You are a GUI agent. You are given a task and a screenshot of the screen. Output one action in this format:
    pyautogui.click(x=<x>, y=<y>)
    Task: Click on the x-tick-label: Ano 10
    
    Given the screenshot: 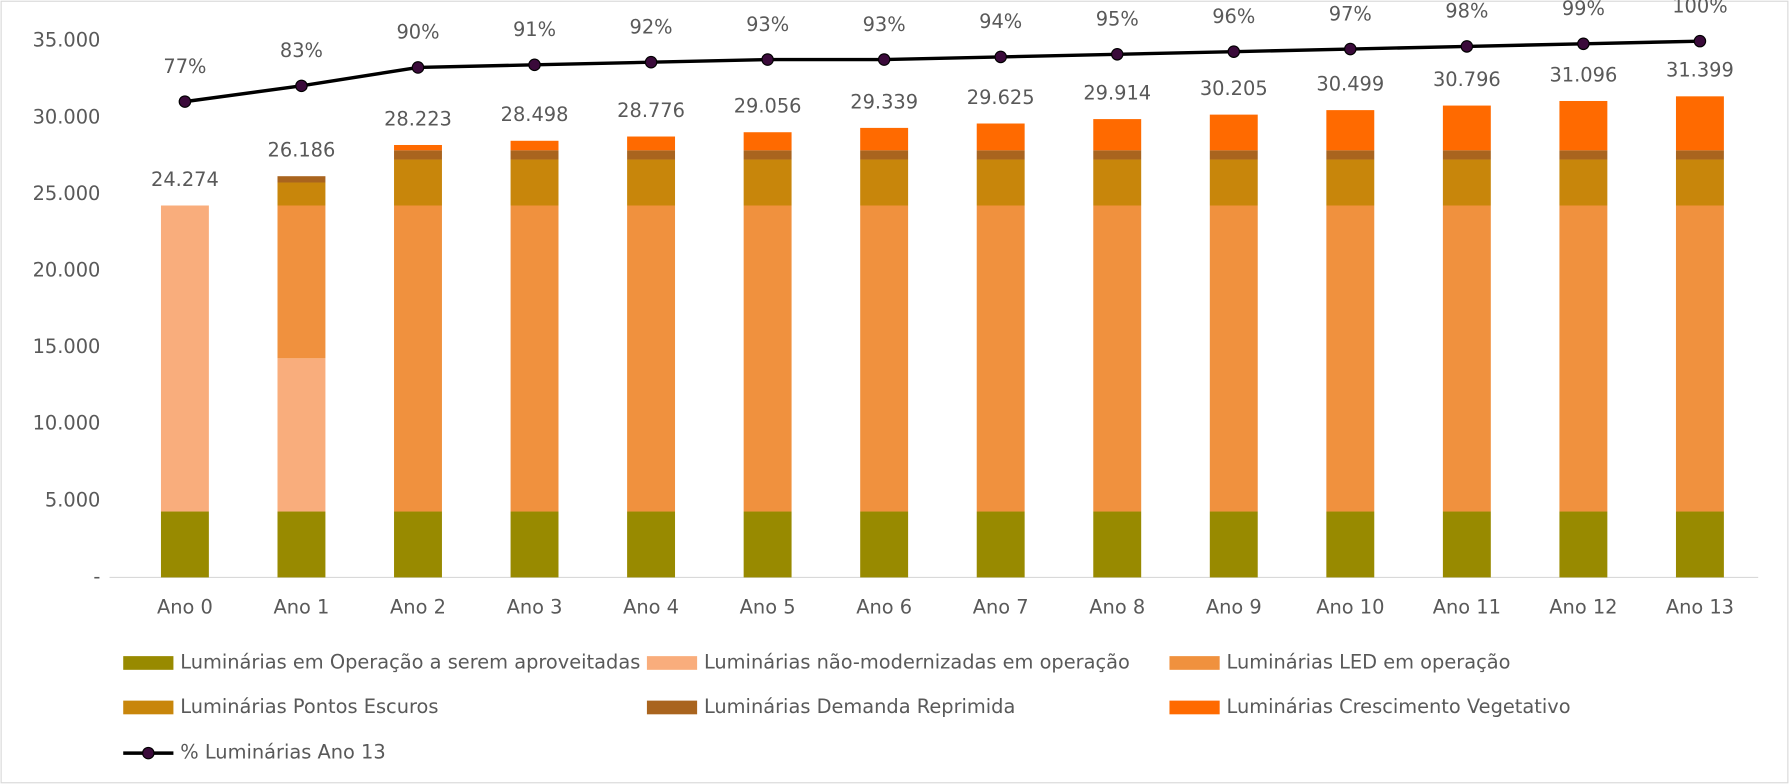 What is the action you would take?
    pyautogui.click(x=1350, y=607)
    